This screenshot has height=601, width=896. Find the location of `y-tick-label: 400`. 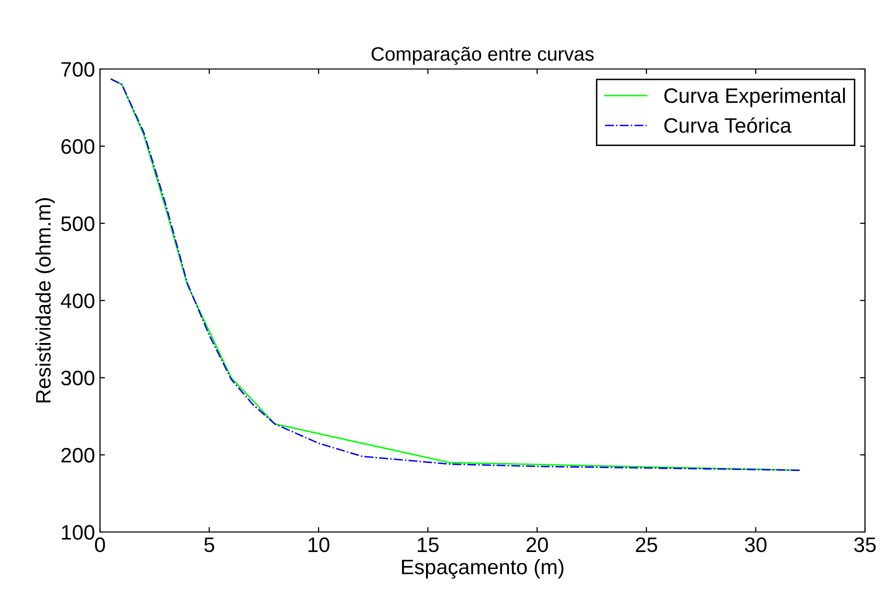

y-tick-label: 400 is located at coordinates (77, 301).